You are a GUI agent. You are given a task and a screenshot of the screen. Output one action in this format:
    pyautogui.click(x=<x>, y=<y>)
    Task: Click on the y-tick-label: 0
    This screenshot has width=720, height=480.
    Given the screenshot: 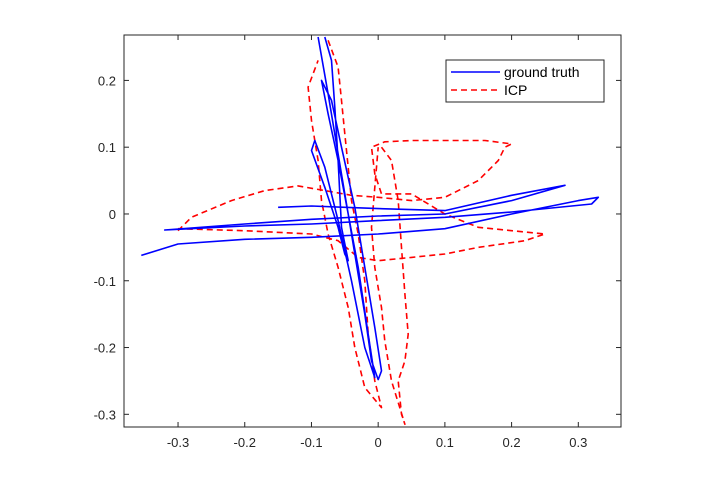 What is the action you would take?
    pyautogui.click(x=112, y=214)
    